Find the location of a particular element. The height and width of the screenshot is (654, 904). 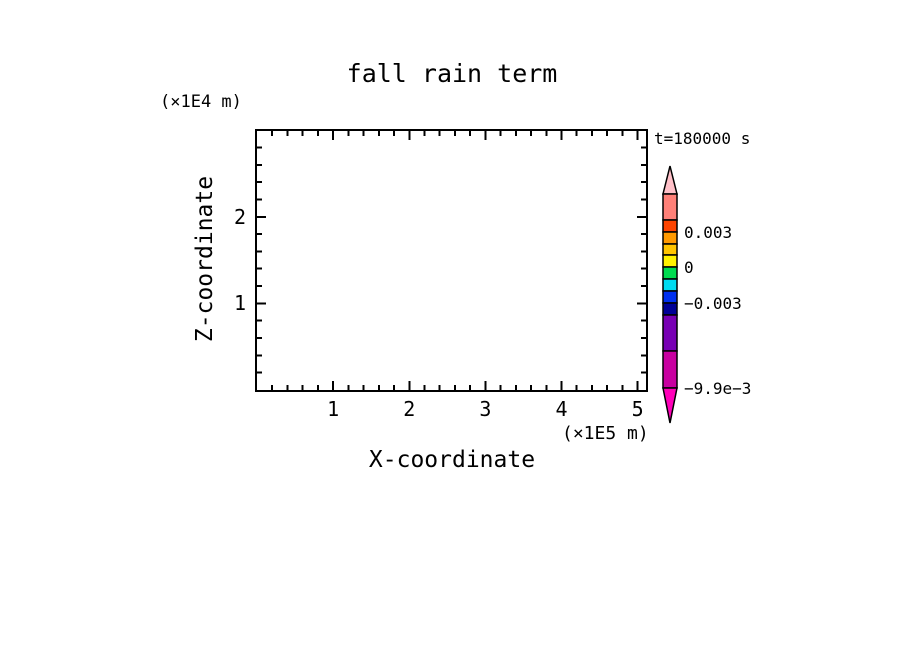

colorbar-tick-label: 0.003 is located at coordinates (708, 232).